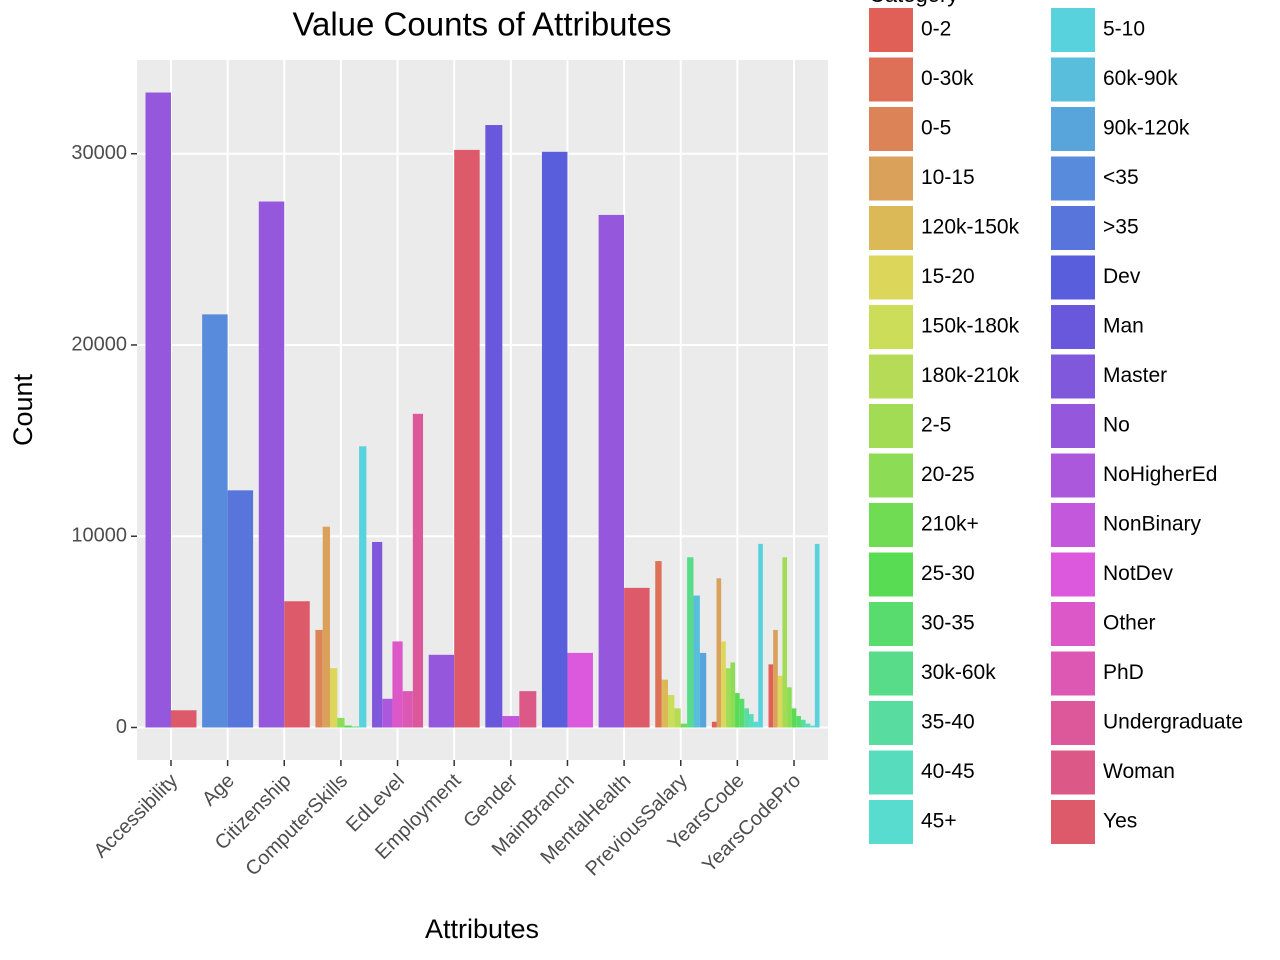 This screenshot has width=1280, height=960. I want to click on x-tick-label: ComputerSkills, so click(297, 825).